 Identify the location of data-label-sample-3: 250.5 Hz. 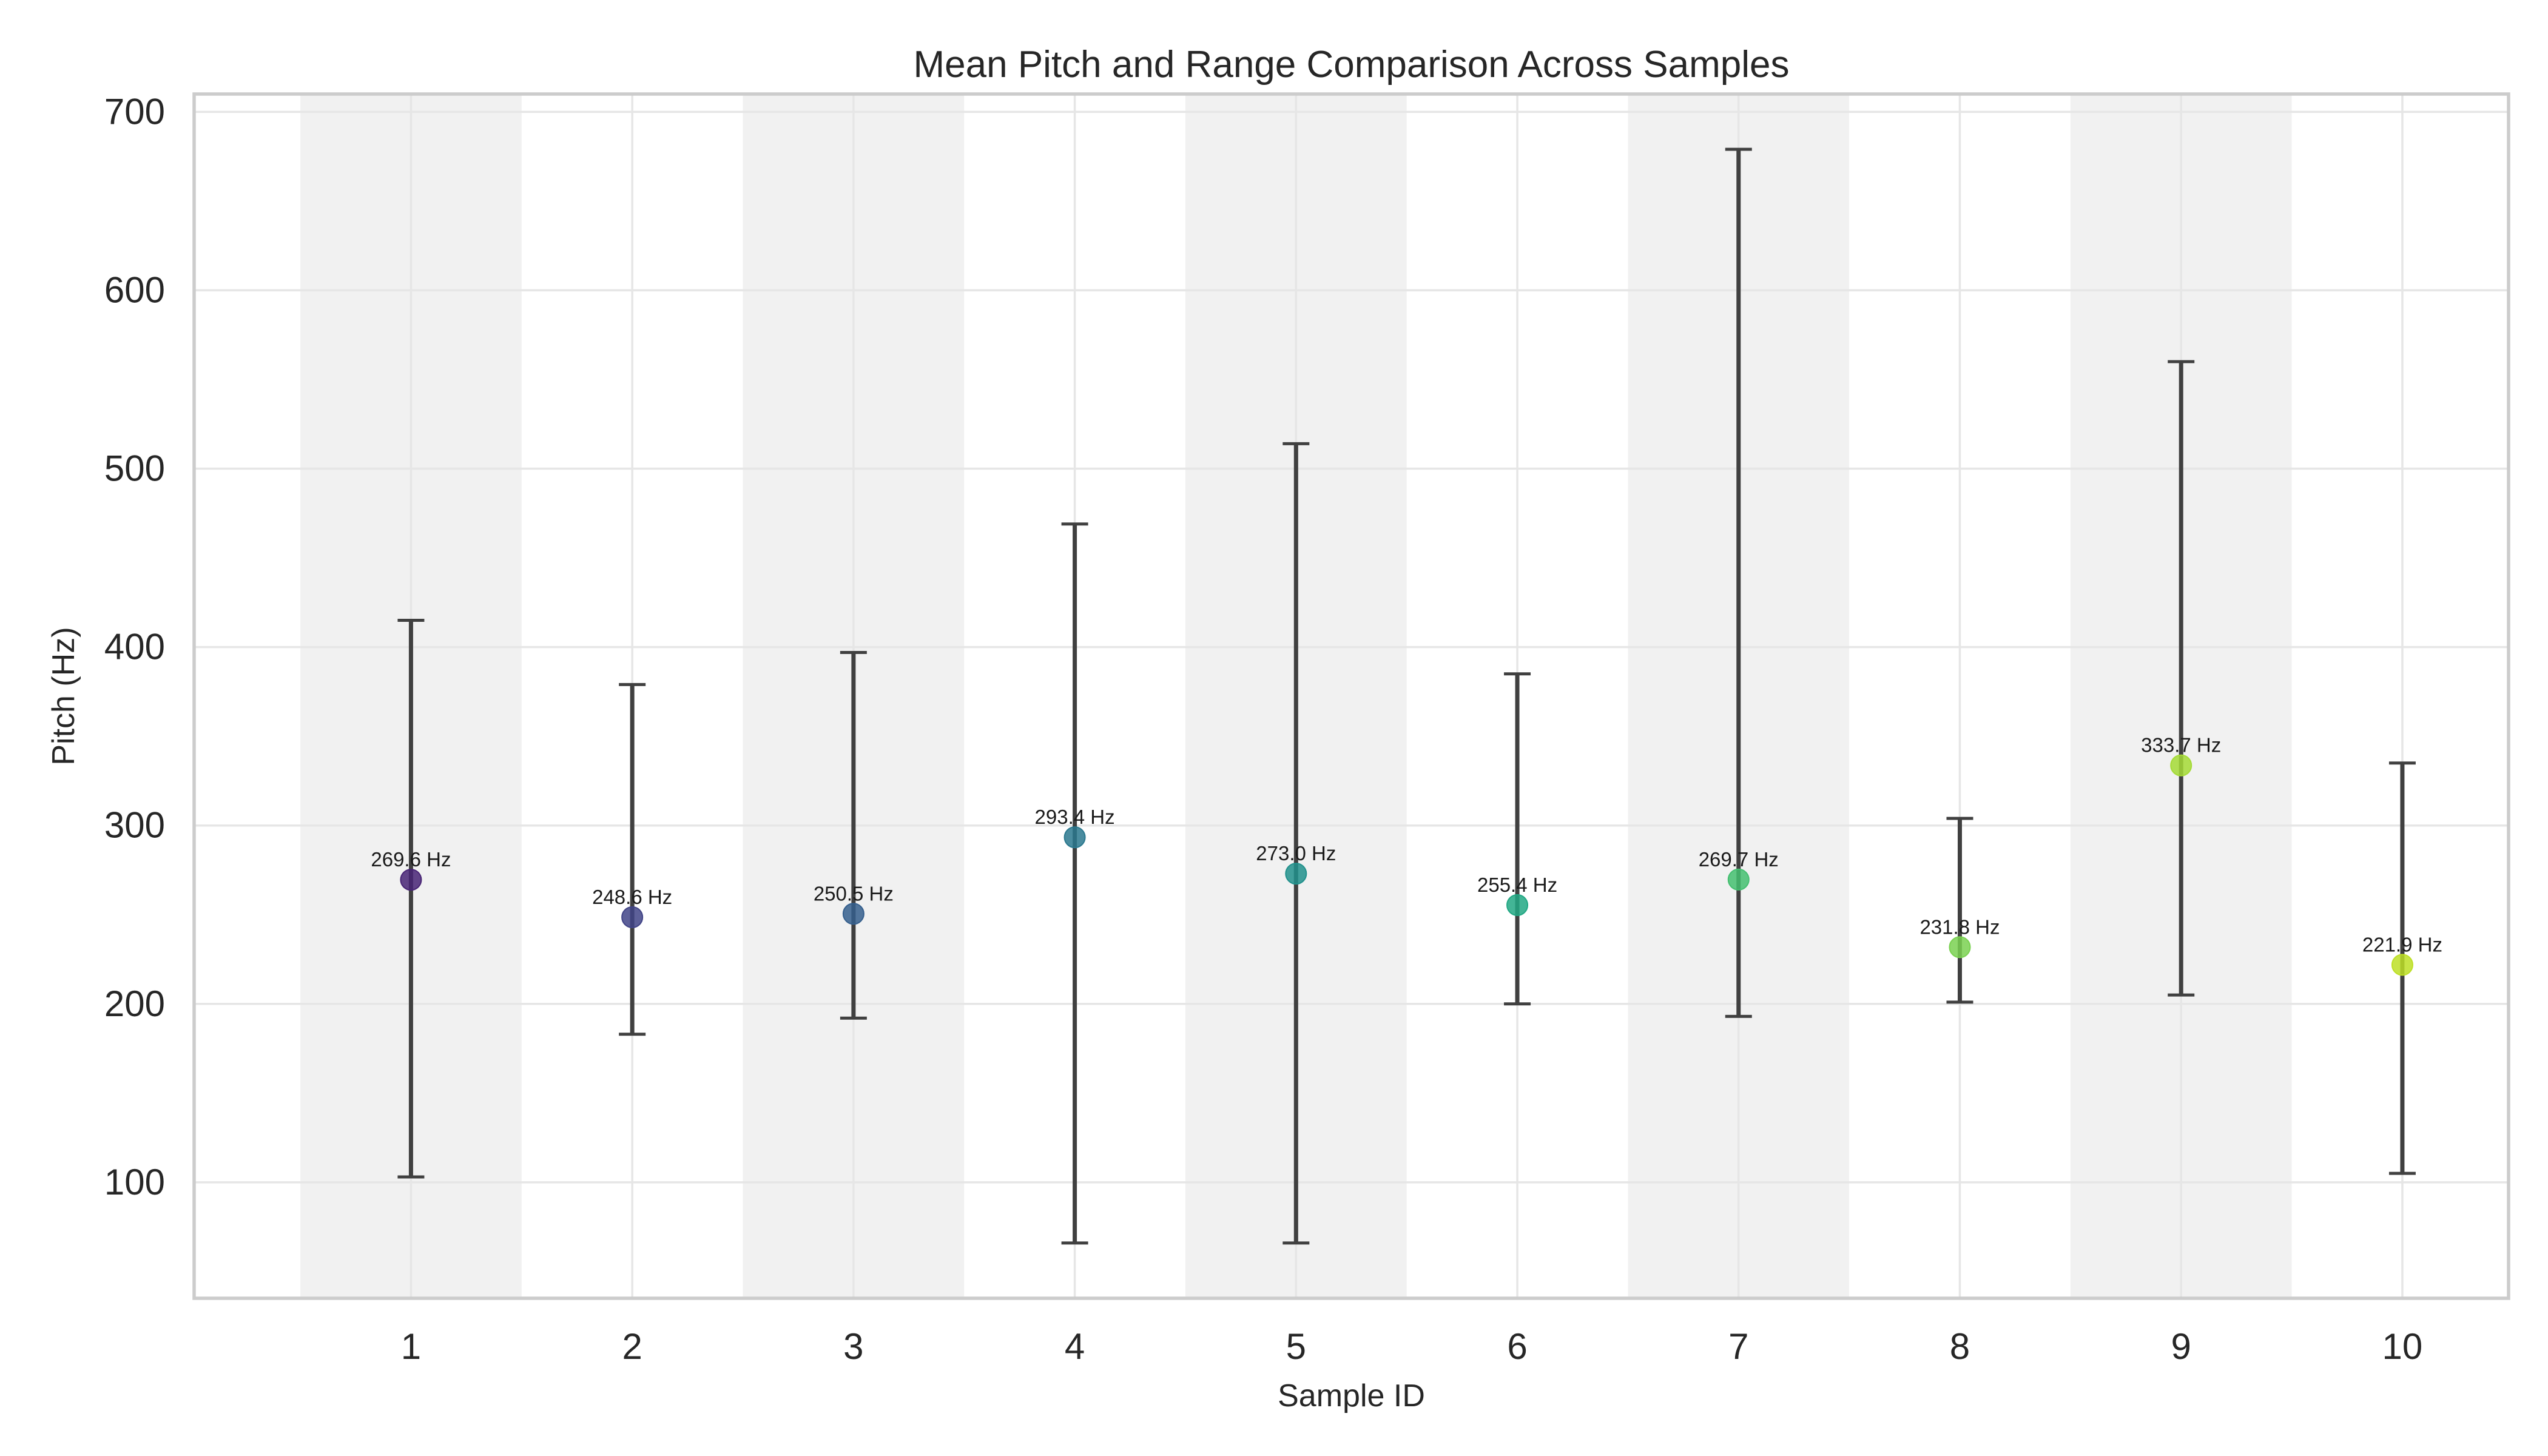
(854, 893).